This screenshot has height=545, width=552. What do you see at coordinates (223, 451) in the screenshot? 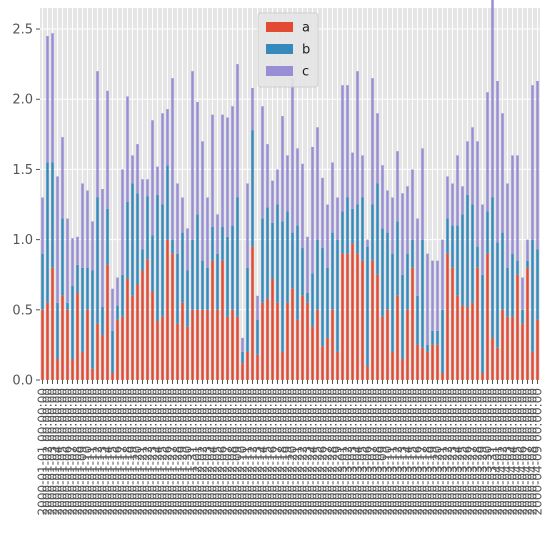
I see `xtick-label-36: 2000-02-06 00:00:00` at bounding box center [223, 451].